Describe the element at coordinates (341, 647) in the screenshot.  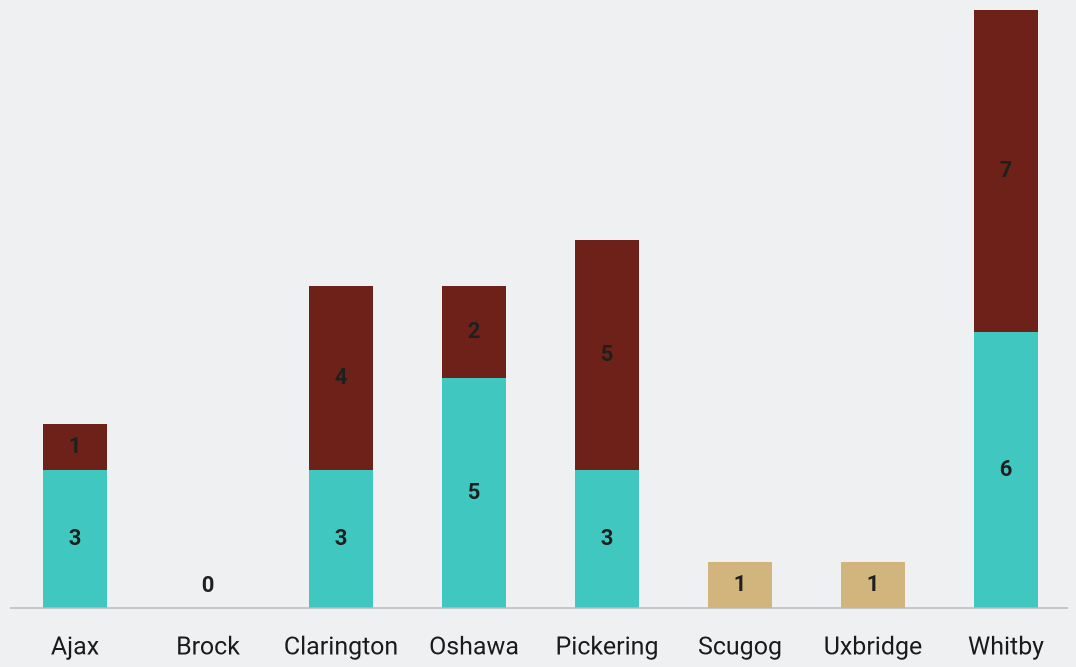
I see `x-tick-label: Clarington` at that location.